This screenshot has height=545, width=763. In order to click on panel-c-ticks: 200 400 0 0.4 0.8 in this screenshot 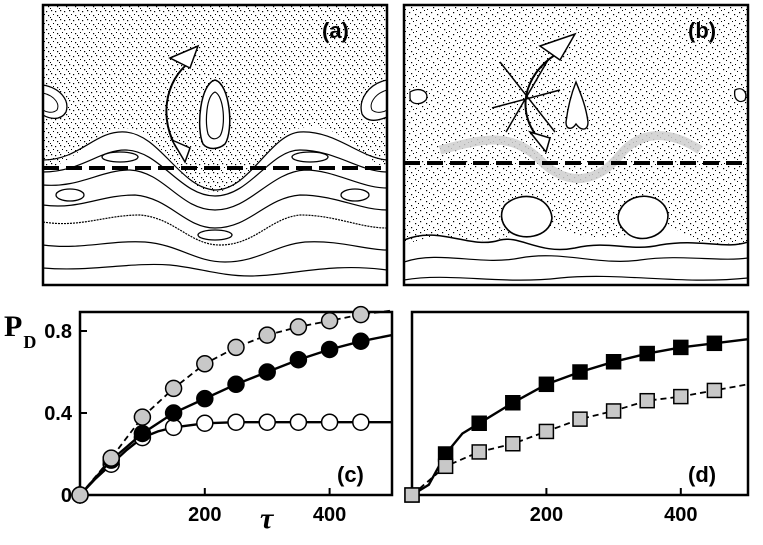, I will do `click(195, 423)`.